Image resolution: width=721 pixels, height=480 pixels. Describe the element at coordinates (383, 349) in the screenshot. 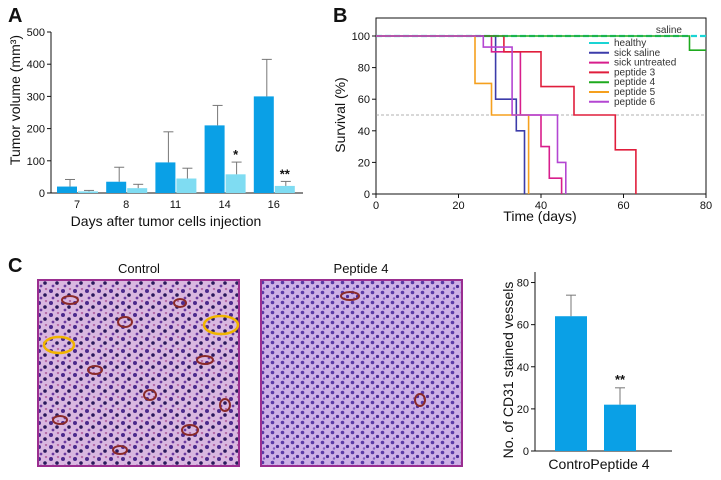

I see `peptide-vessel-stains` at that location.